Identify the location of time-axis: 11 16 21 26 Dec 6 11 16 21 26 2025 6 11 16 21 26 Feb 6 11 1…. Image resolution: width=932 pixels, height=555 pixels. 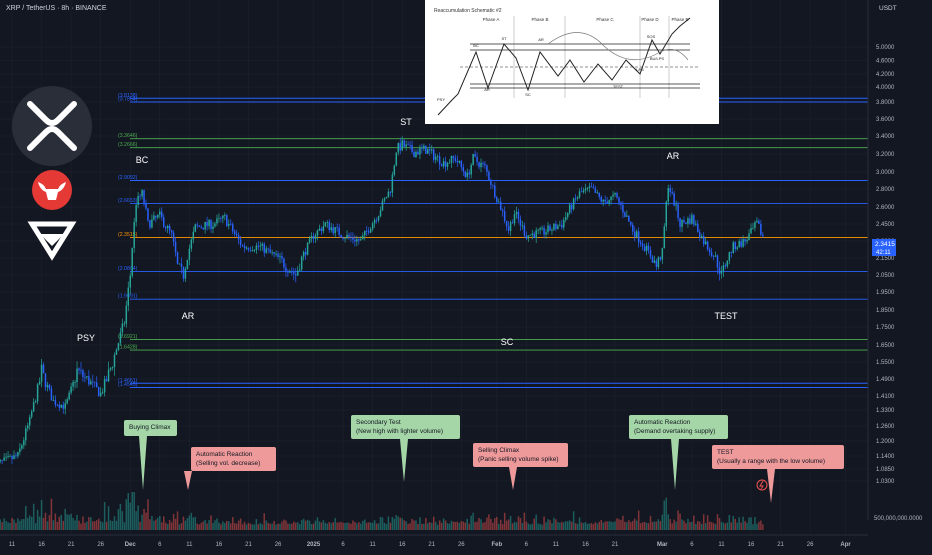
(434, 542).